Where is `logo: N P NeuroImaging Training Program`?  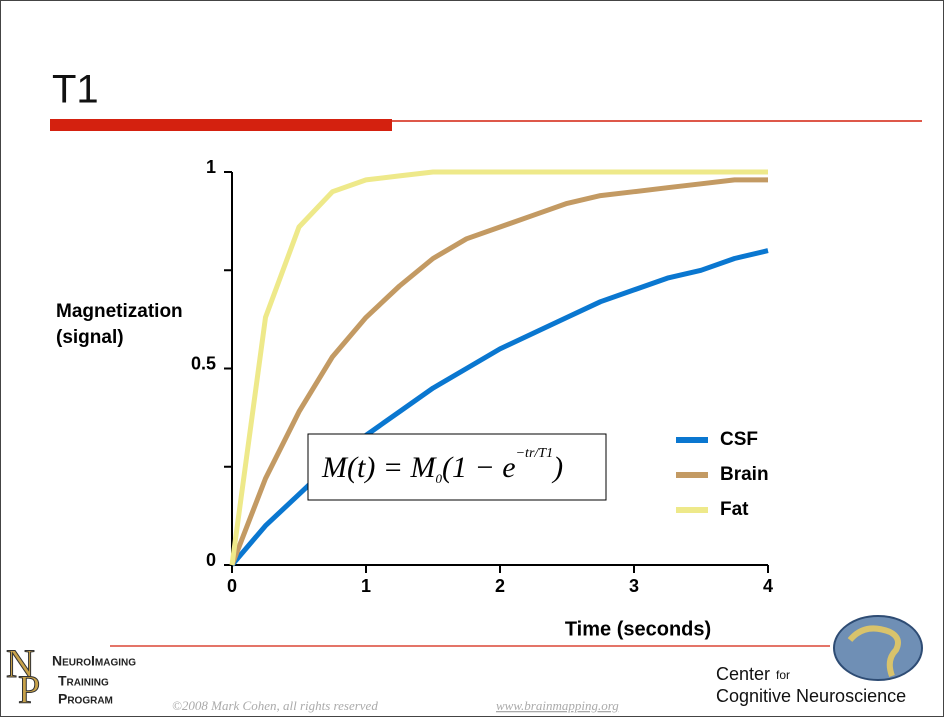 logo: N P NeuroImaging Training Program is located at coordinates (71, 677).